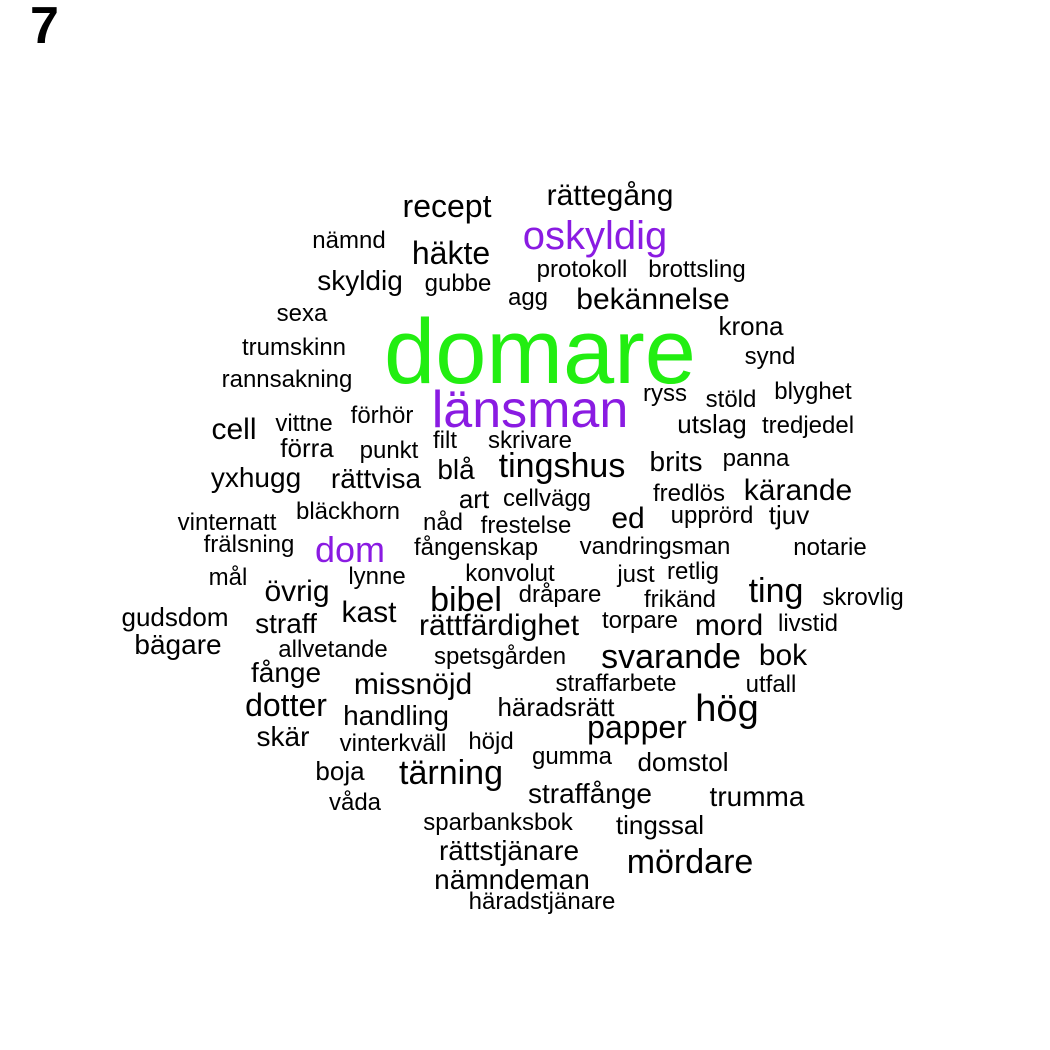 The height and width of the screenshot is (1050, 1050). What do you see at coordinates (499, 625) in the screenshot?
I see `word-rattfardighet: rättfärdighet` at bounding box center [499, 625].